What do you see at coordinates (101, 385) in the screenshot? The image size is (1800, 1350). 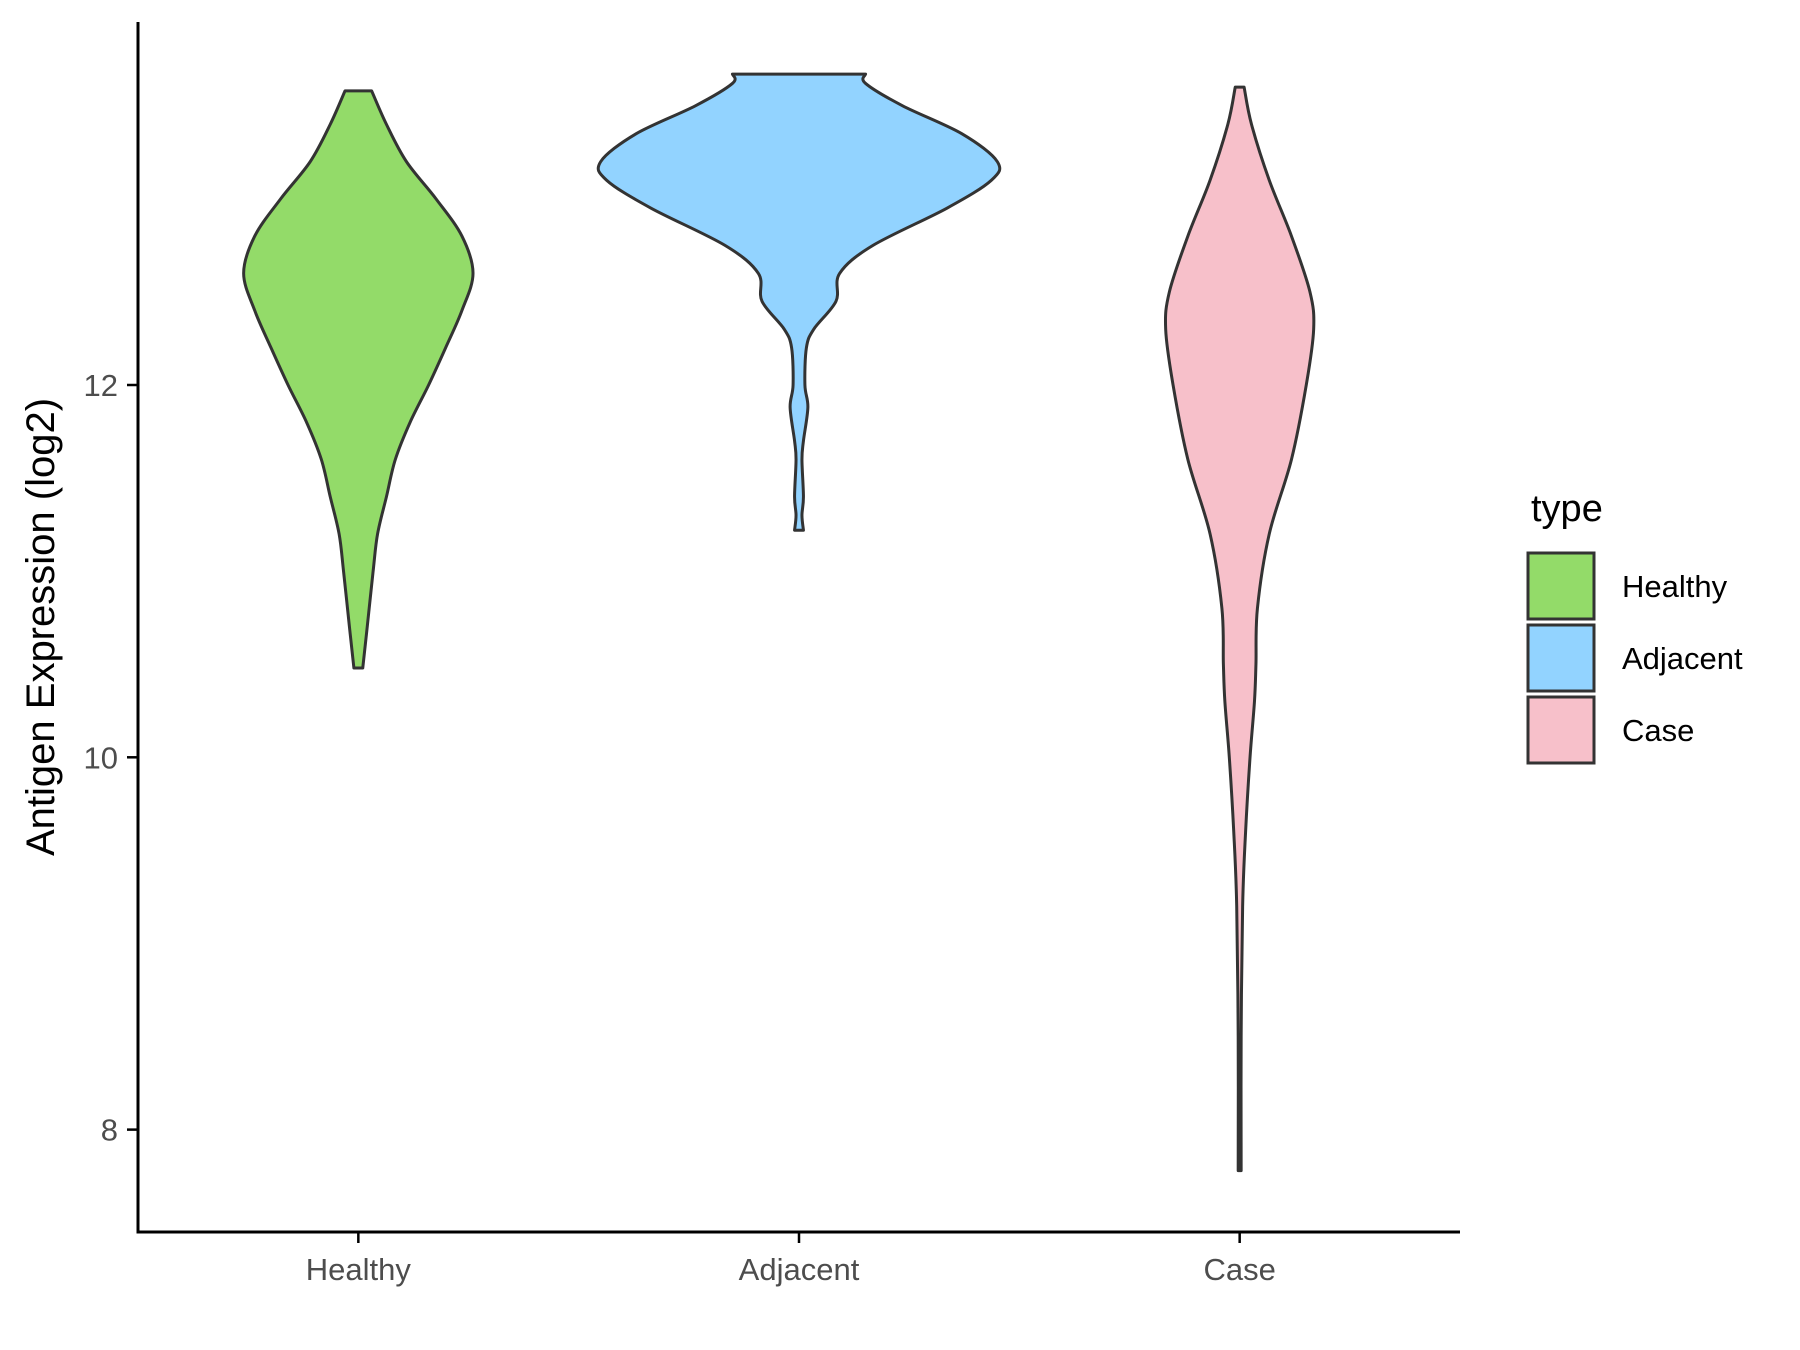 I see `y-tick-label: 12` at bounding box center [101, 385].